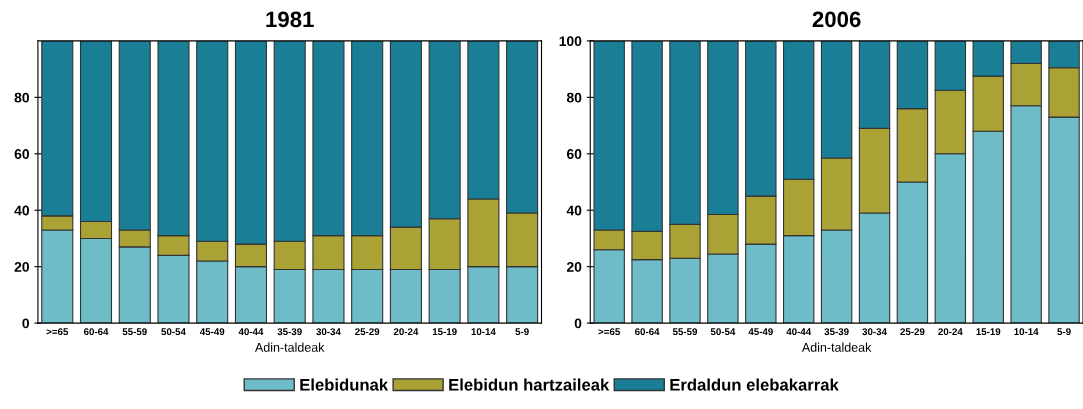 The width and height of the screenshot is (1083, 409). What do you see at coordinates (529, 384) in the screenshot?
I see `legend-label: Elebidun hartzaileak` at bounding box center [529, 384].